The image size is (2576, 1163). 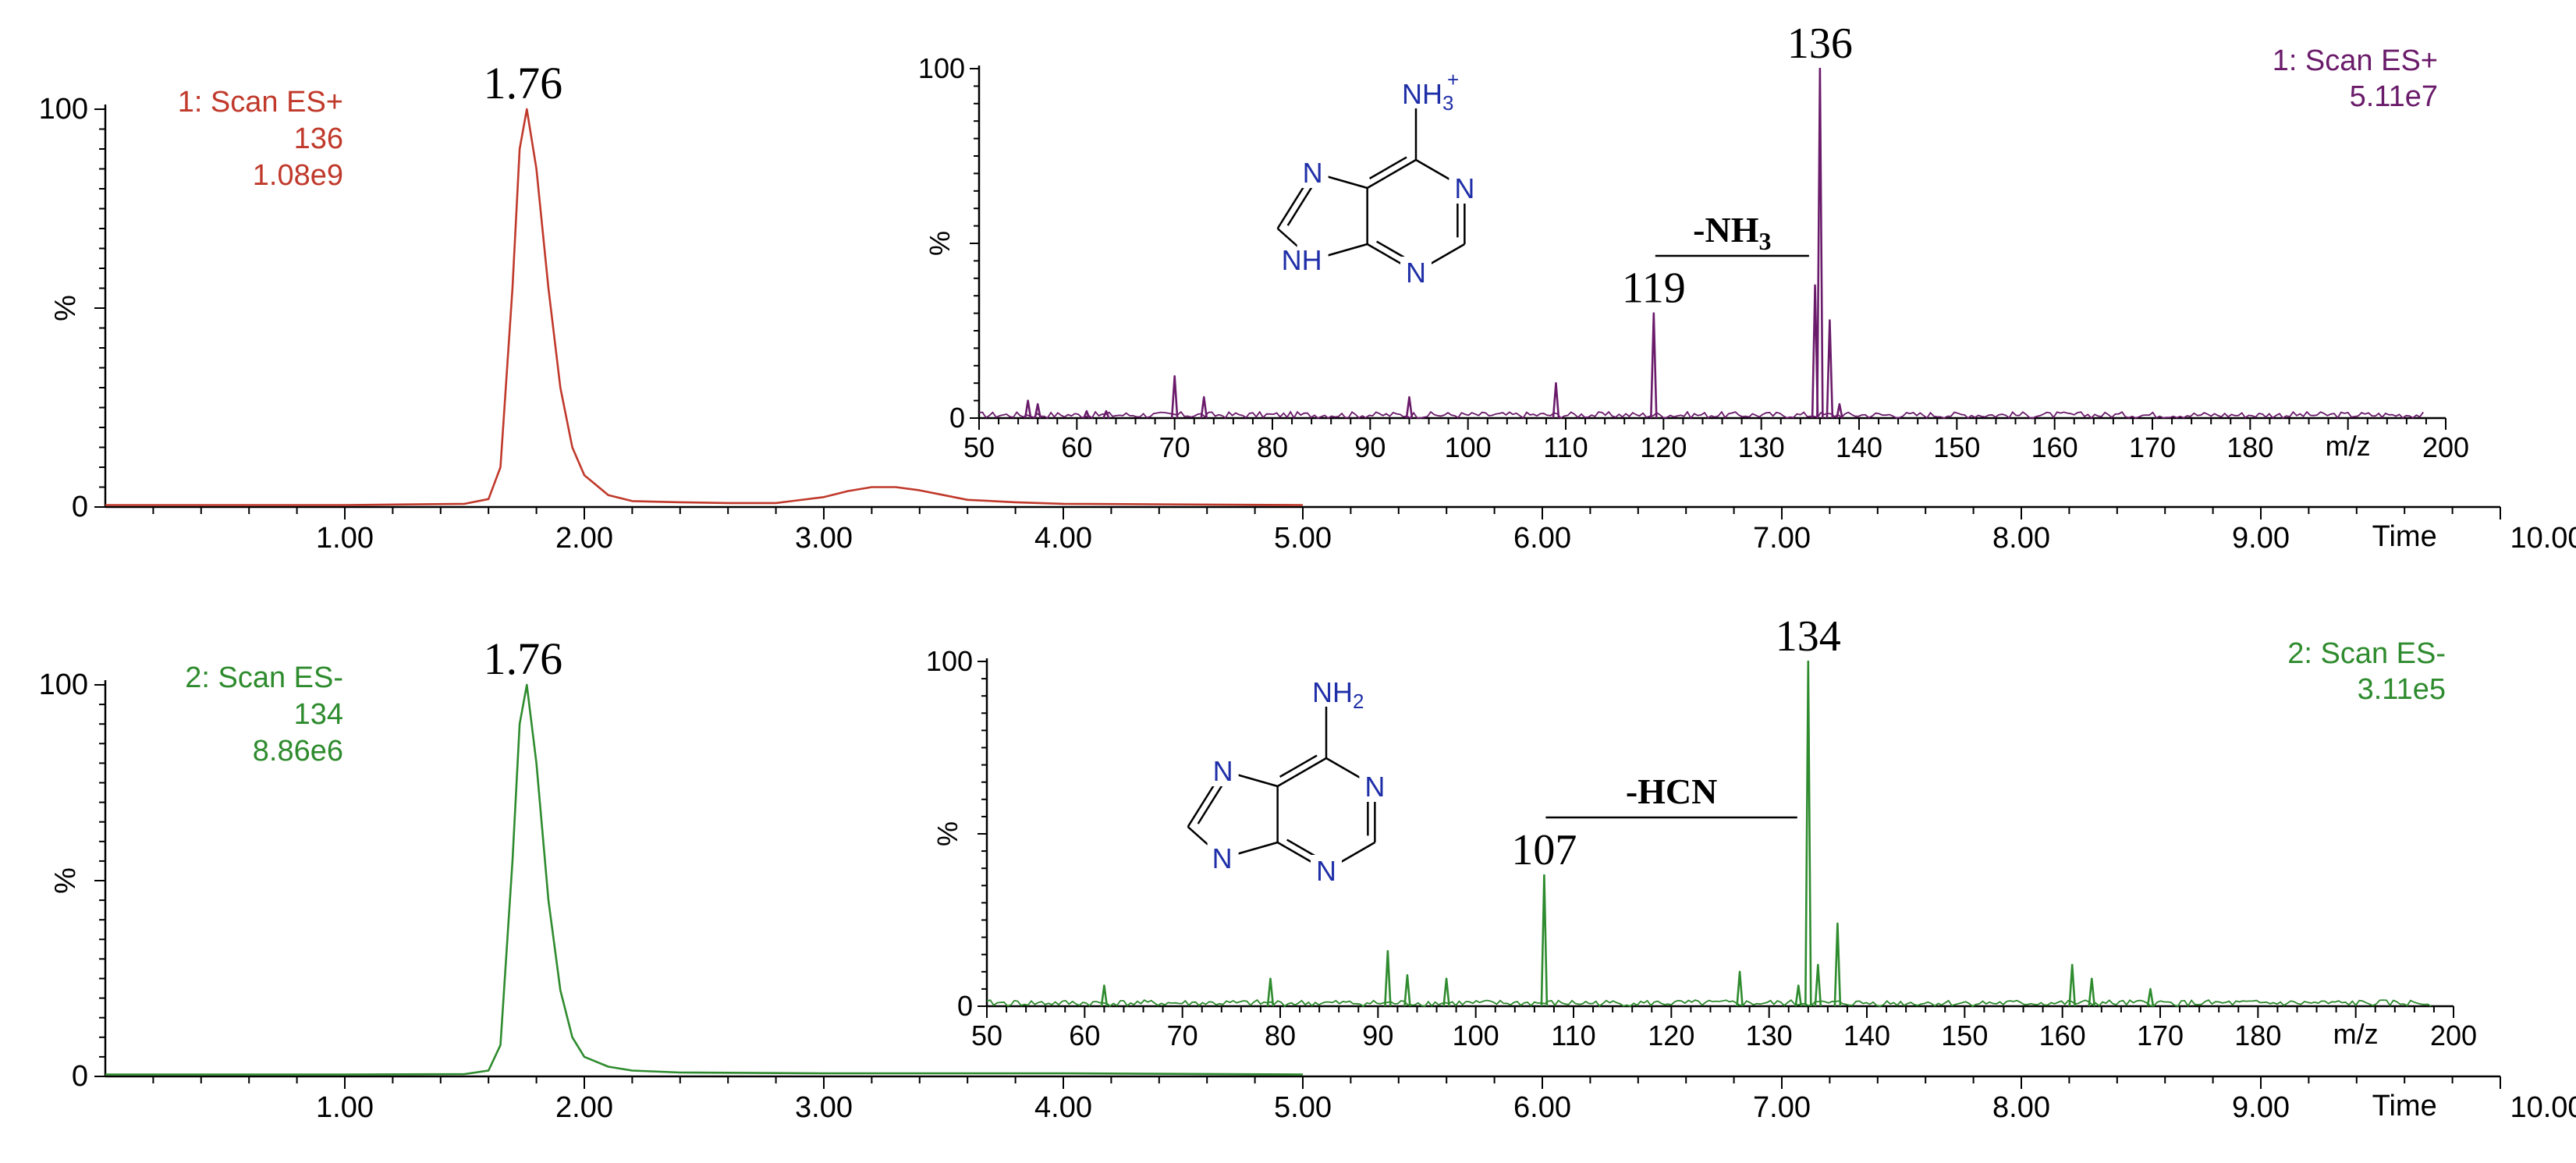 I want to click on trace-label: 1: Scan ES+, so click(x=260, y=102).